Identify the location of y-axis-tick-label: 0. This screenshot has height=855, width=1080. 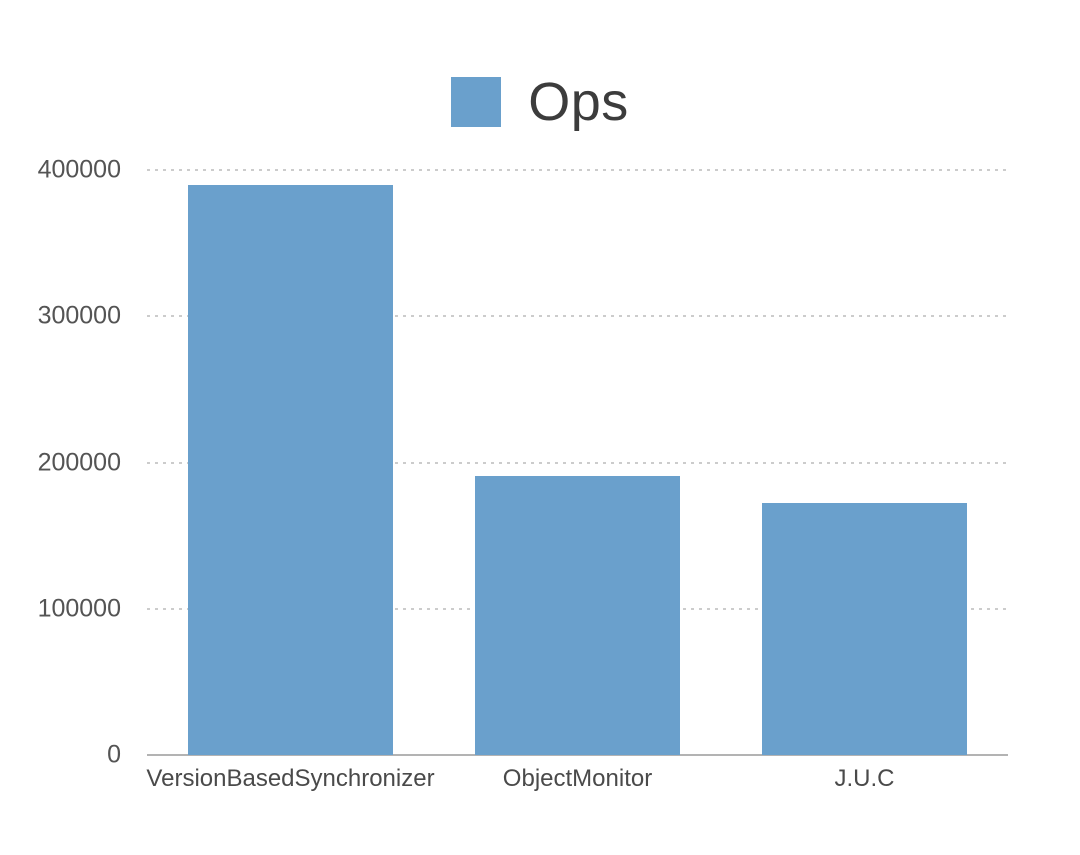
(114, 754).